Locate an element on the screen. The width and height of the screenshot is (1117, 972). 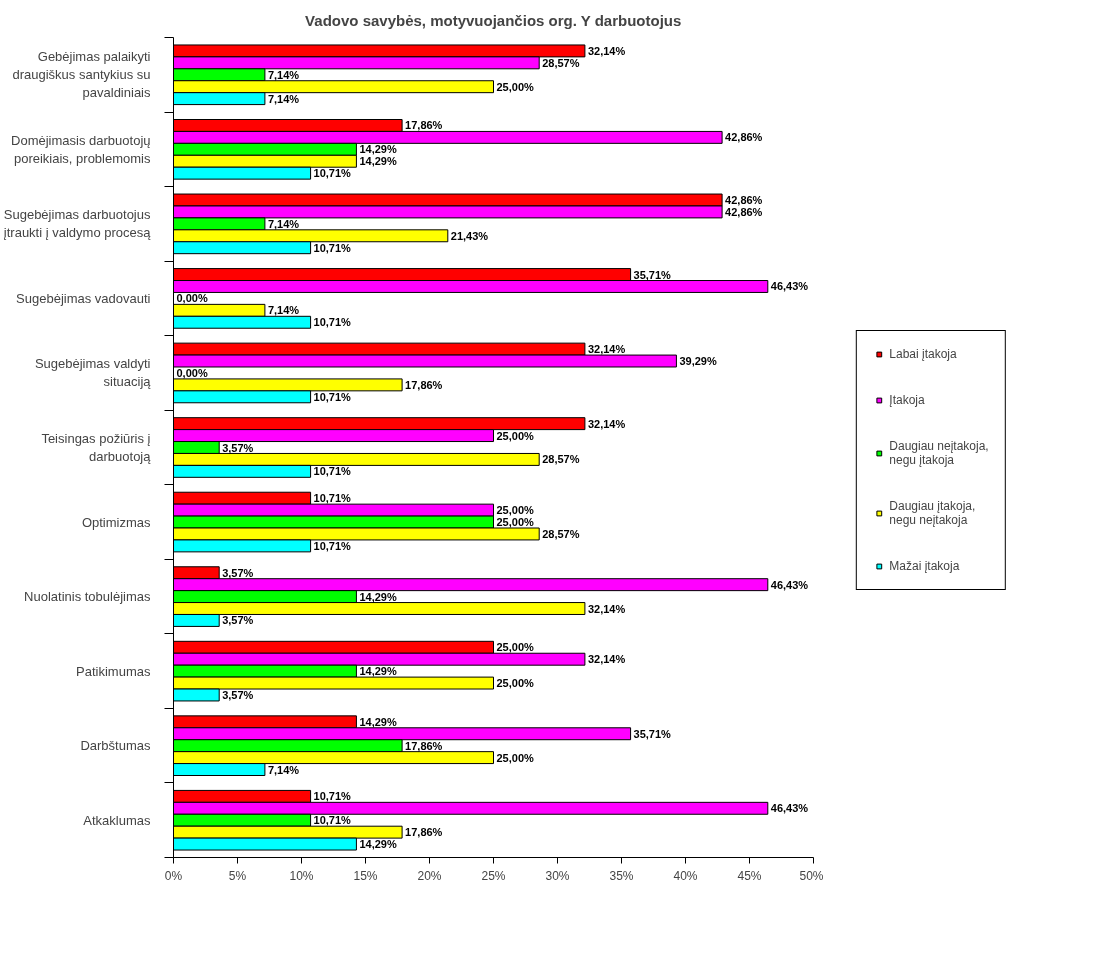
x-tick-label: 30% is located at coordinates (557, 875).